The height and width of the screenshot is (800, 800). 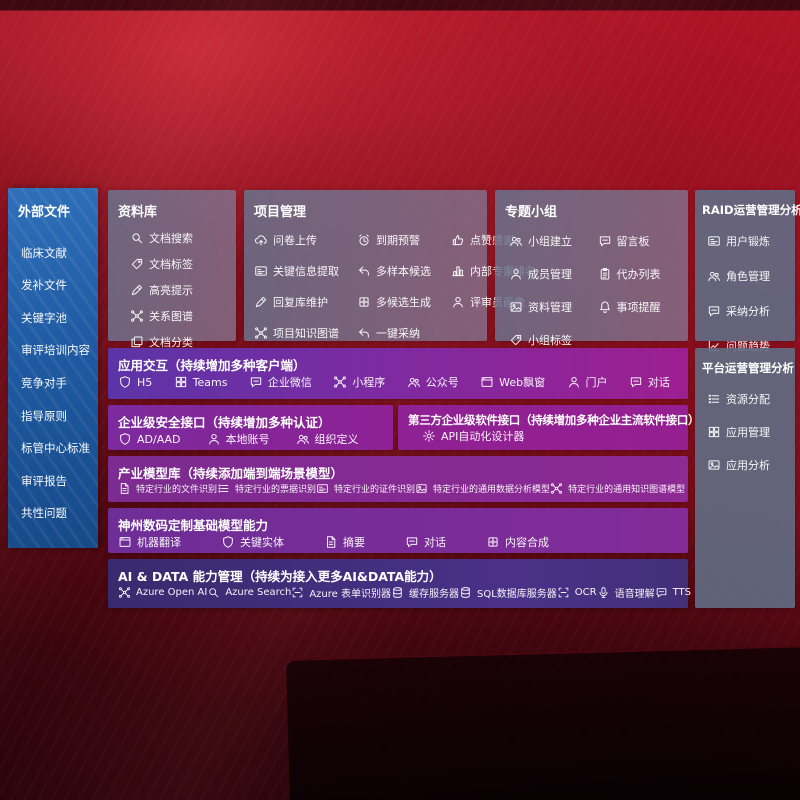 I want to click on sql-database-server-icon, so click(x=465, y=592).